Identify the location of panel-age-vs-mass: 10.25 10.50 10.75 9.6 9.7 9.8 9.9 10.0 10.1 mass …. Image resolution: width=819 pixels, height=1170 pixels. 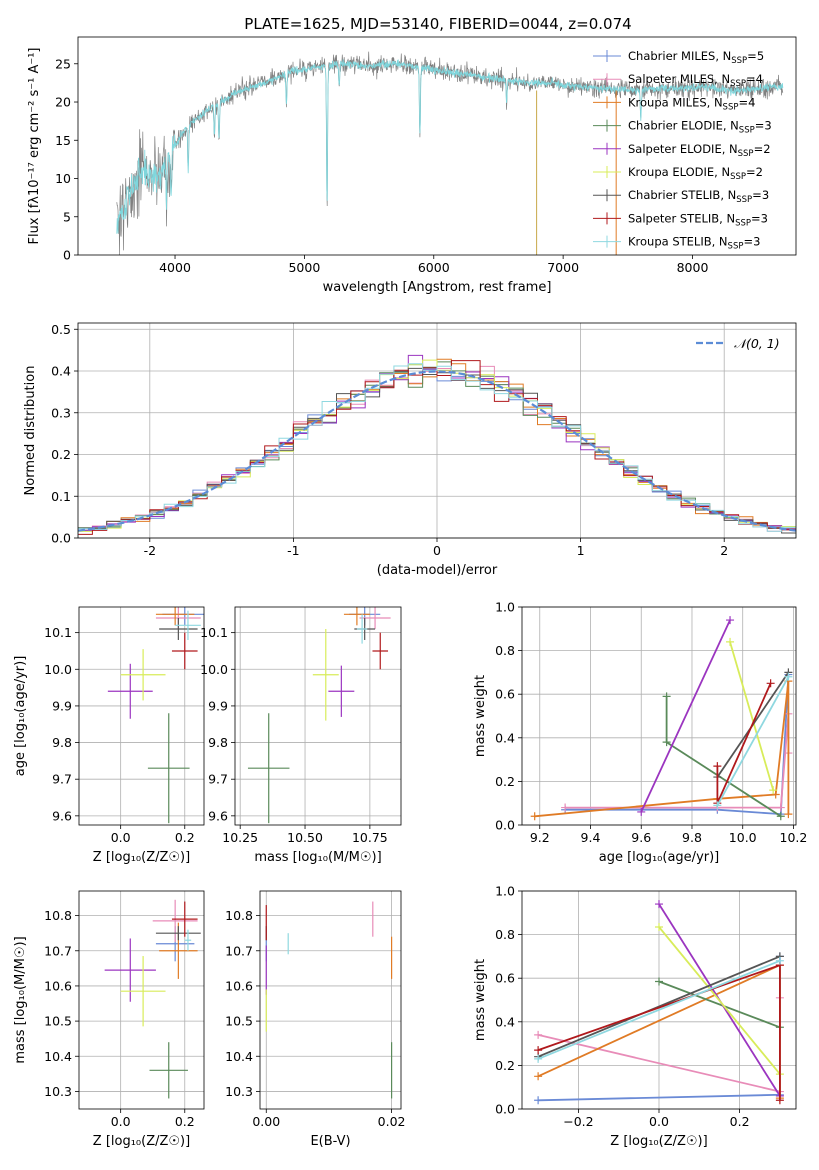
(301, 735).